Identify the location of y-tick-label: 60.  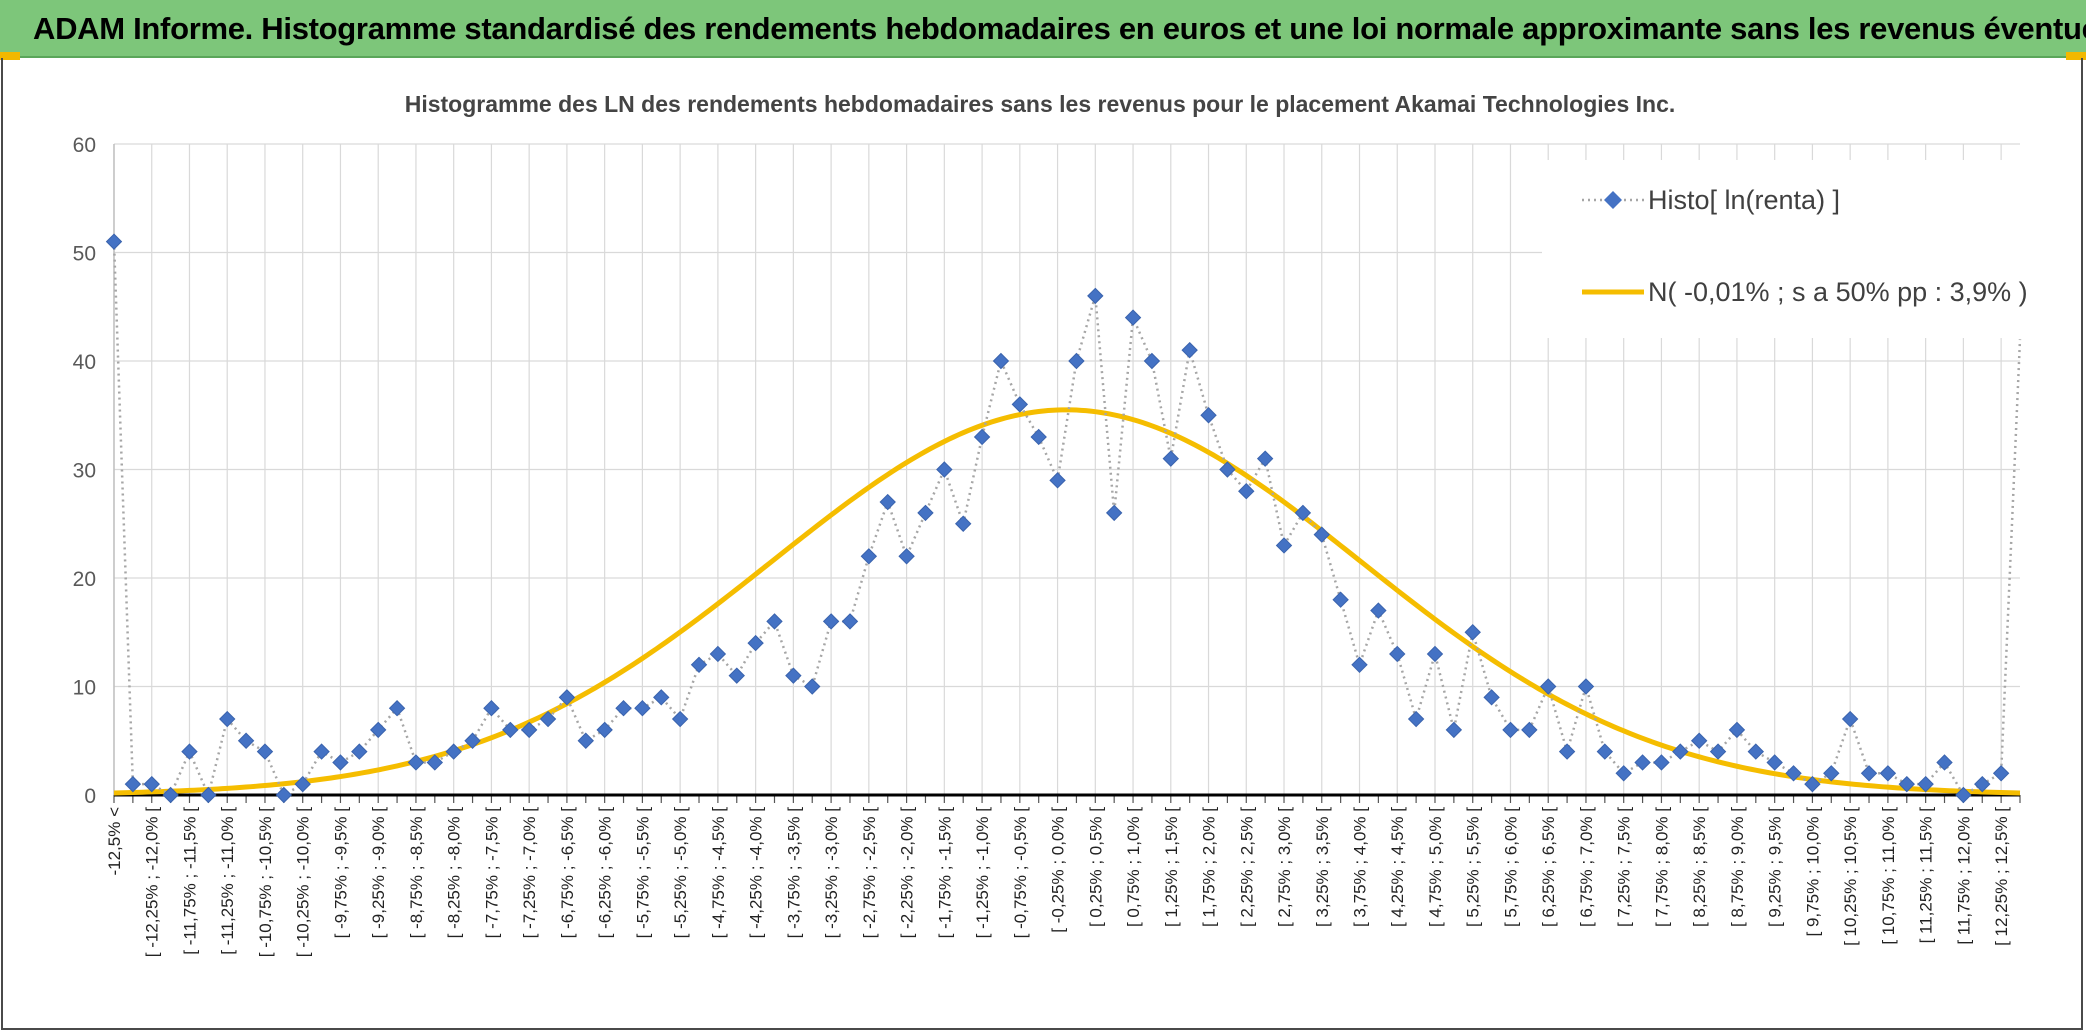
(84, 145).